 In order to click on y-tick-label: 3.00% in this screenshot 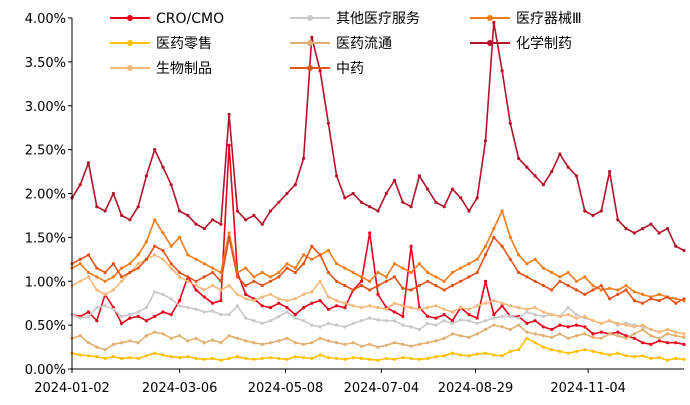, I will do `click(45, 107)`.